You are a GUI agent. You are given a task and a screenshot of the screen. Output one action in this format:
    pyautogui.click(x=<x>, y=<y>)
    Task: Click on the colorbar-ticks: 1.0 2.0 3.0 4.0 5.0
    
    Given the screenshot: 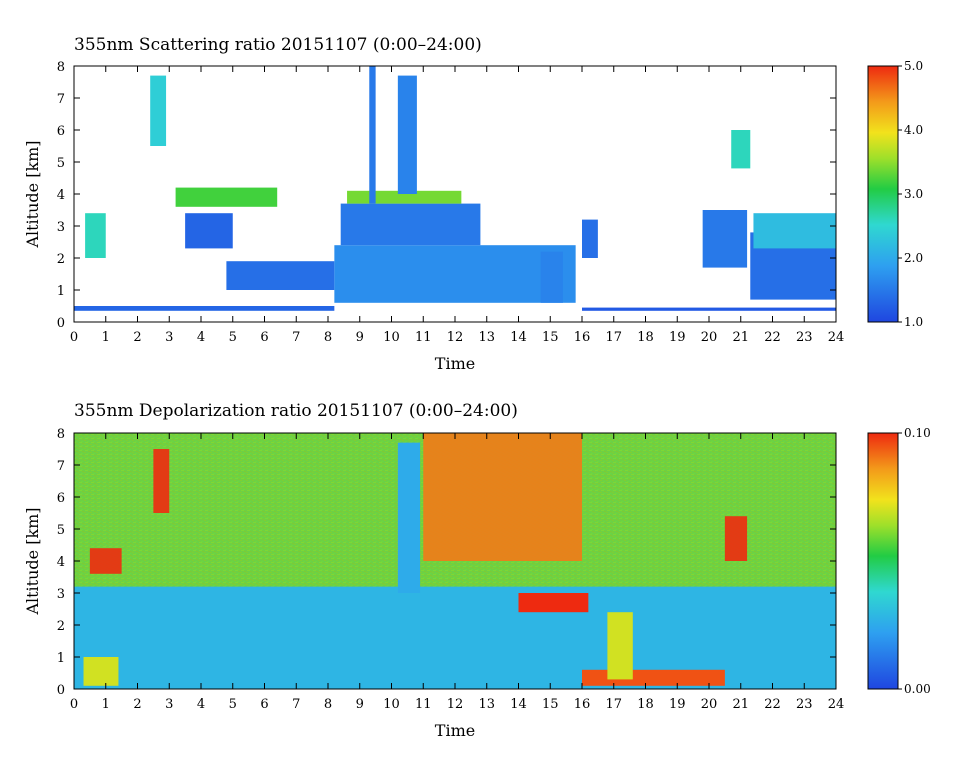 What is the action you would take?
    pyautogui.click(x=910, y=194)
    